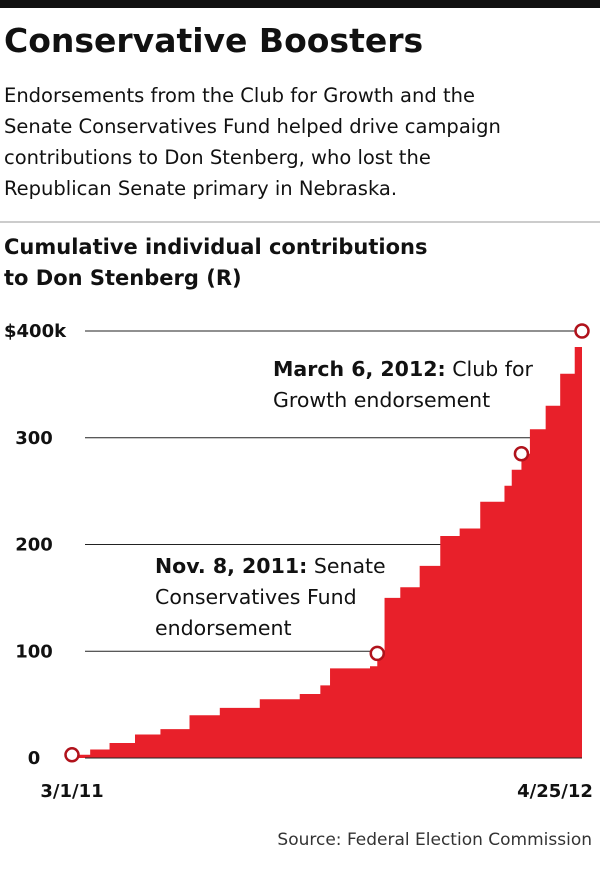  I want to click on annotation-text: endorsement, so click(223, 628).